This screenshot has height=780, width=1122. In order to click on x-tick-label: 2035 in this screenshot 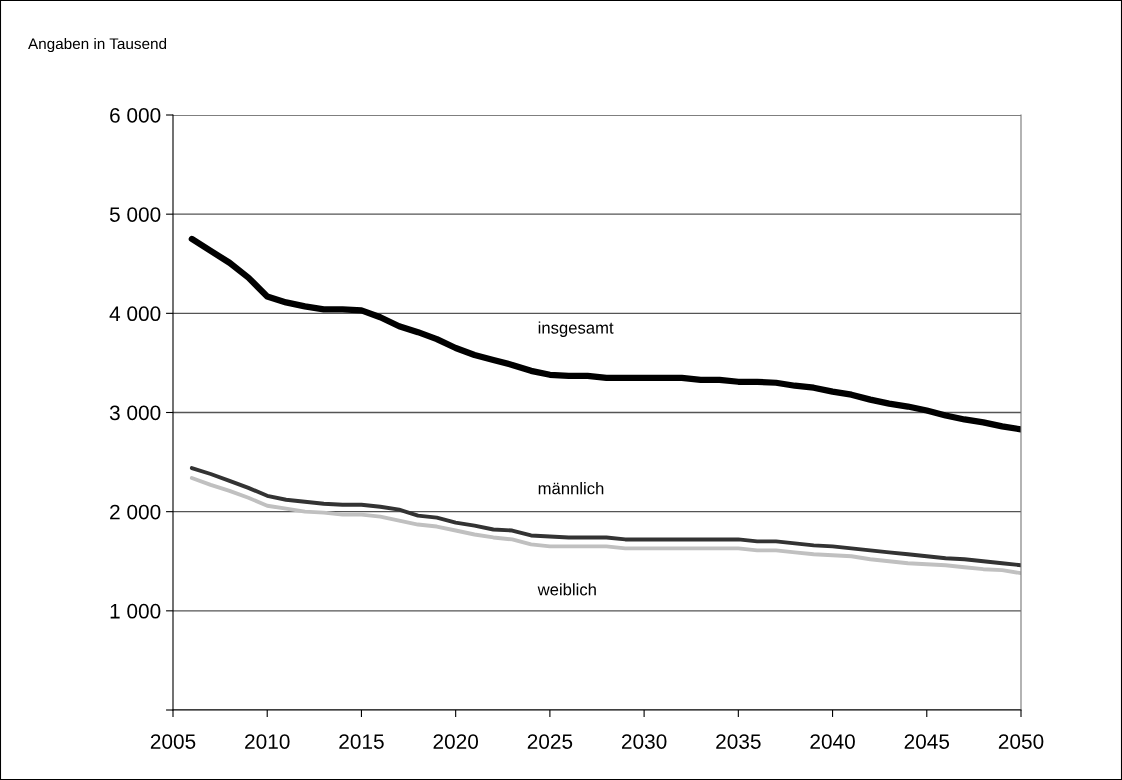, I will do `click(738, 741)`.